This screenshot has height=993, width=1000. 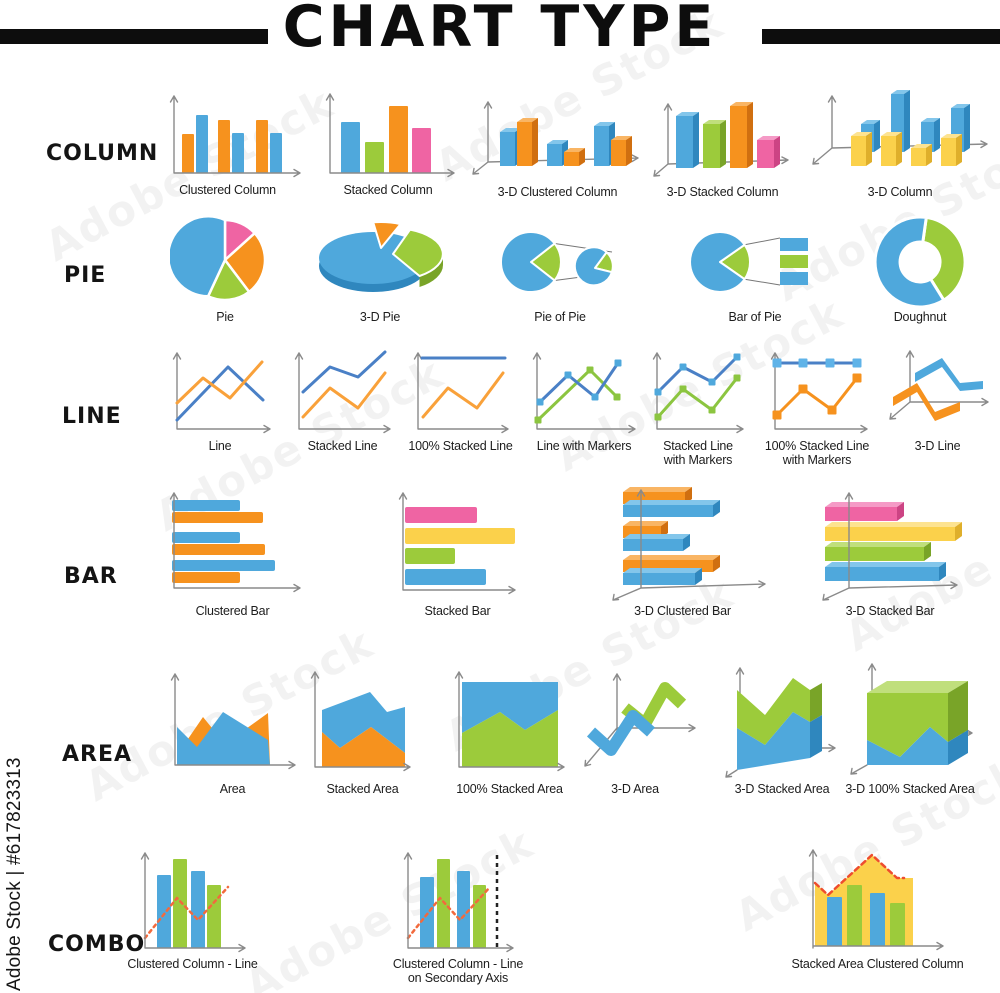 I want to click on chart-caption: Stacked Line, so click(x=342, y=446).